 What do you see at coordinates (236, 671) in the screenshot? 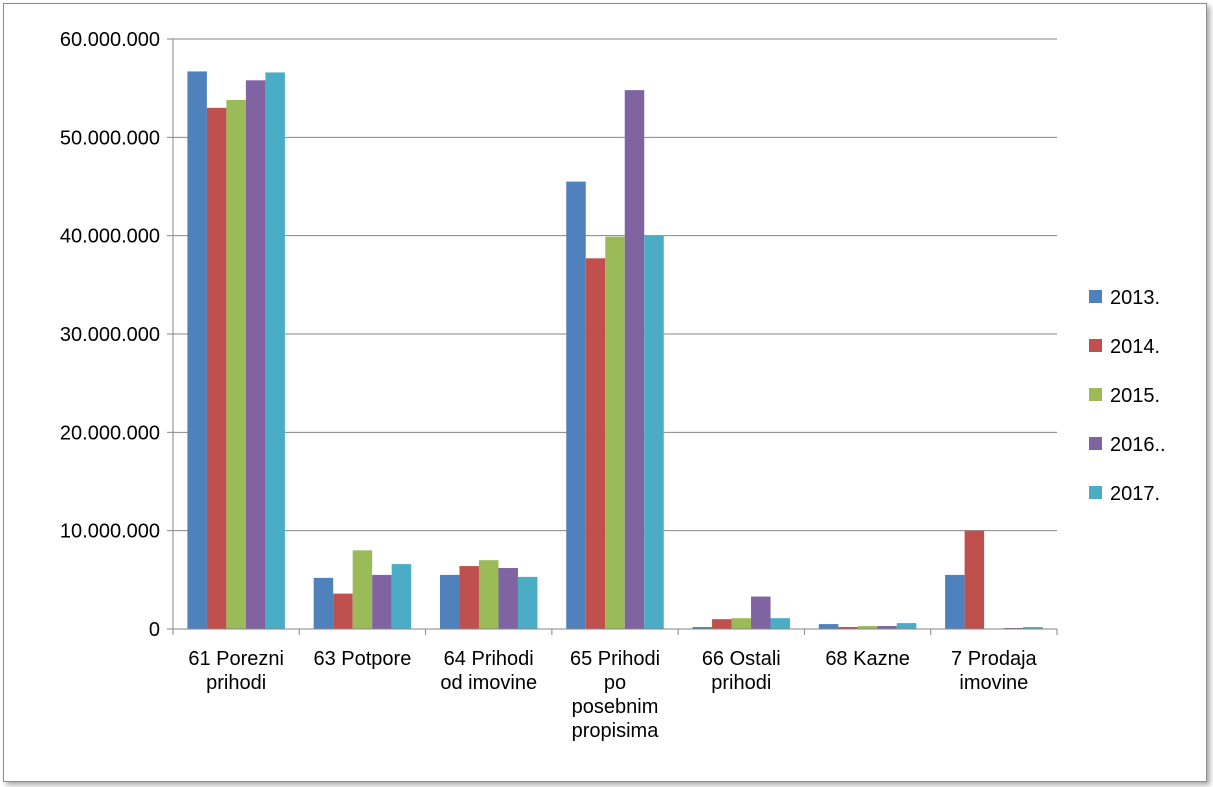
I see `x-tick-label: 61 Porezni prihodi` at bounding box center [236, 671].